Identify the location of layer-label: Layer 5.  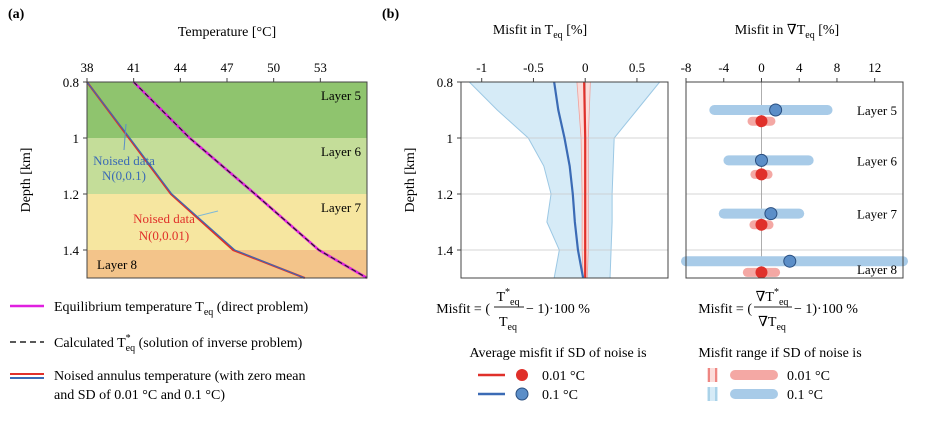
(877, 110).